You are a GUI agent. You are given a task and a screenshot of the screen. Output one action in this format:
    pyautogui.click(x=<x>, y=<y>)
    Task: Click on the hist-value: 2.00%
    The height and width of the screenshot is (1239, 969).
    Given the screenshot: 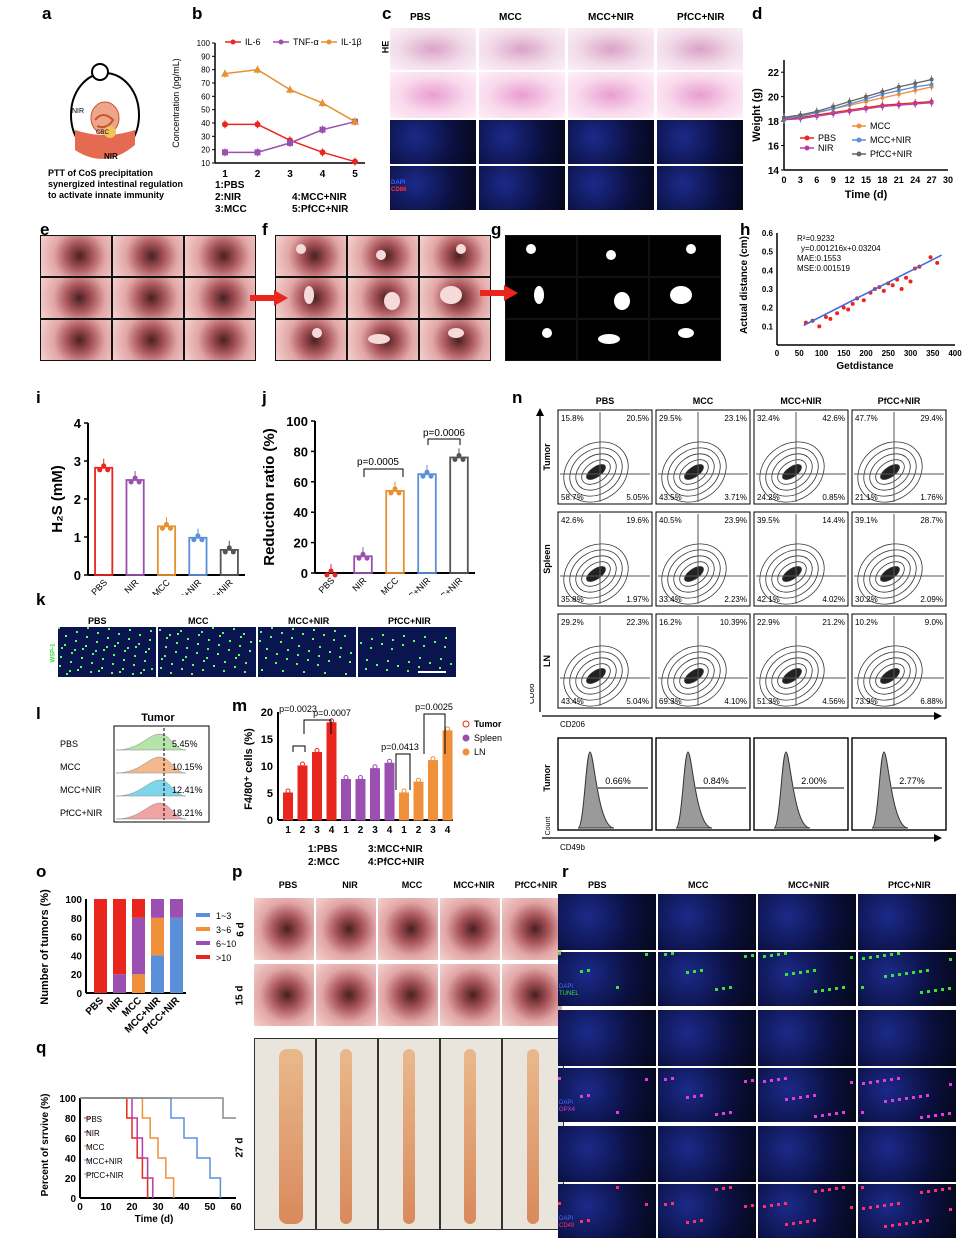 What is the action you would take?
    pyautogui.click(x=814, y=781)
    